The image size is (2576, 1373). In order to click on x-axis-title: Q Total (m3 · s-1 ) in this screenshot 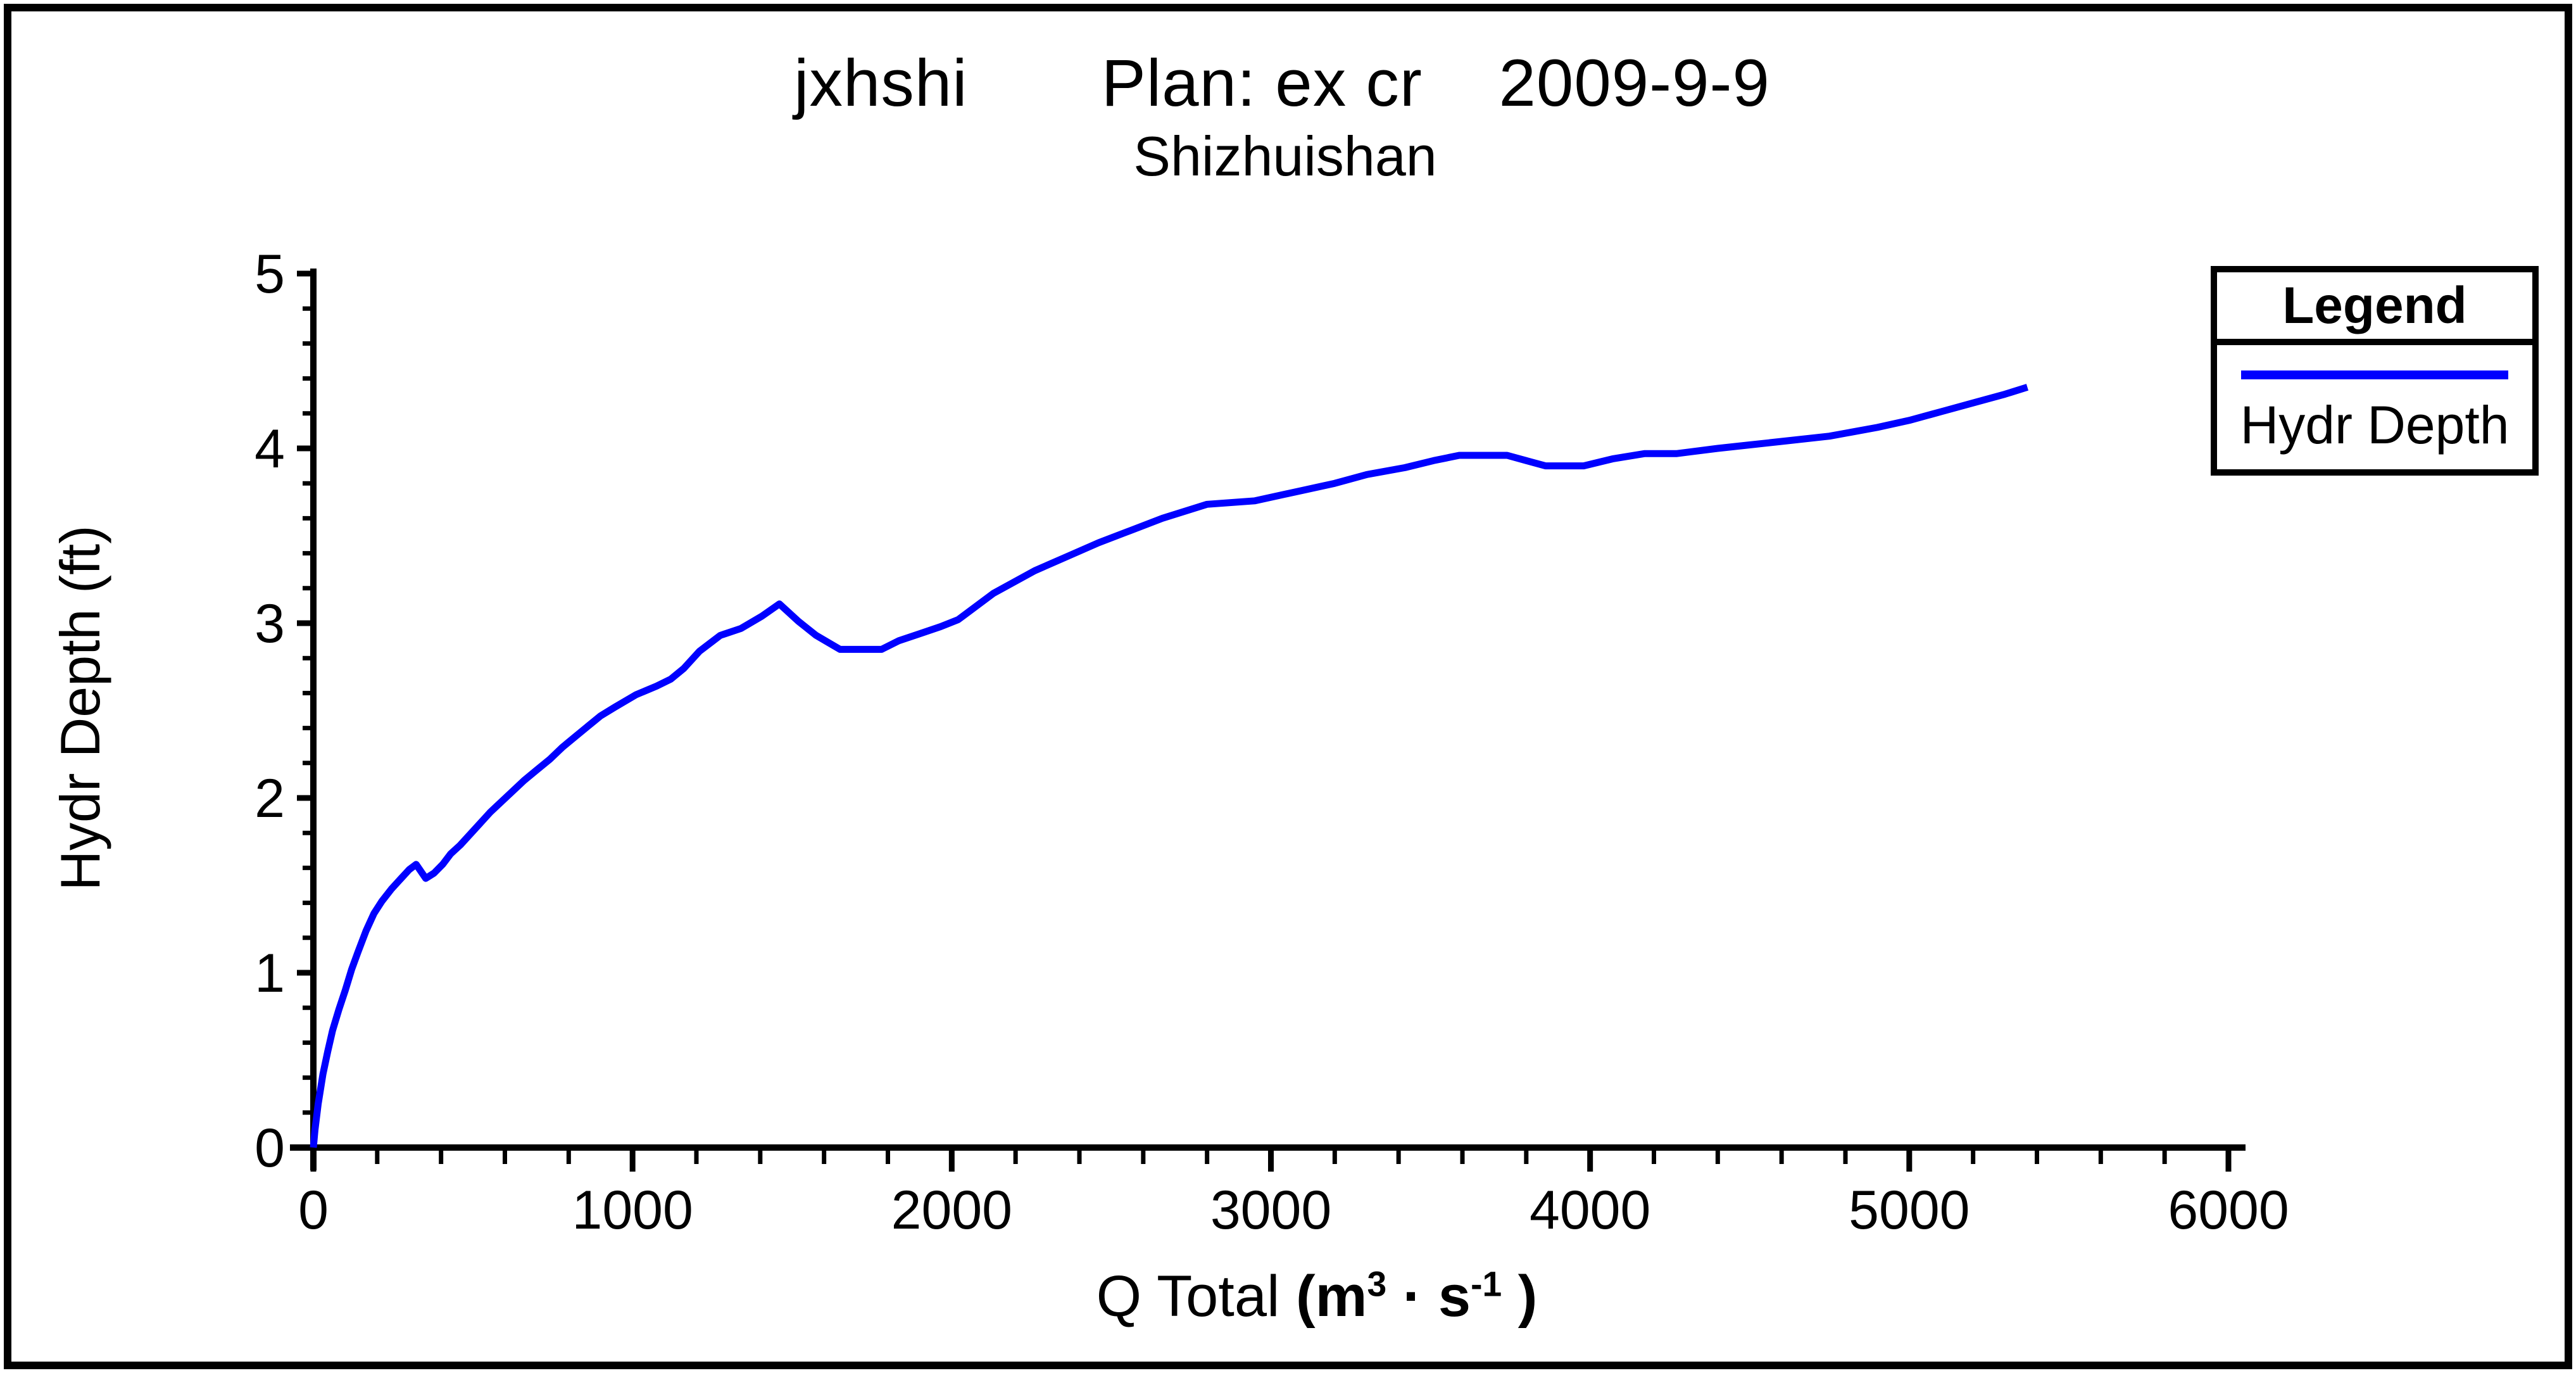, I will do `click(1317, 1297)`.